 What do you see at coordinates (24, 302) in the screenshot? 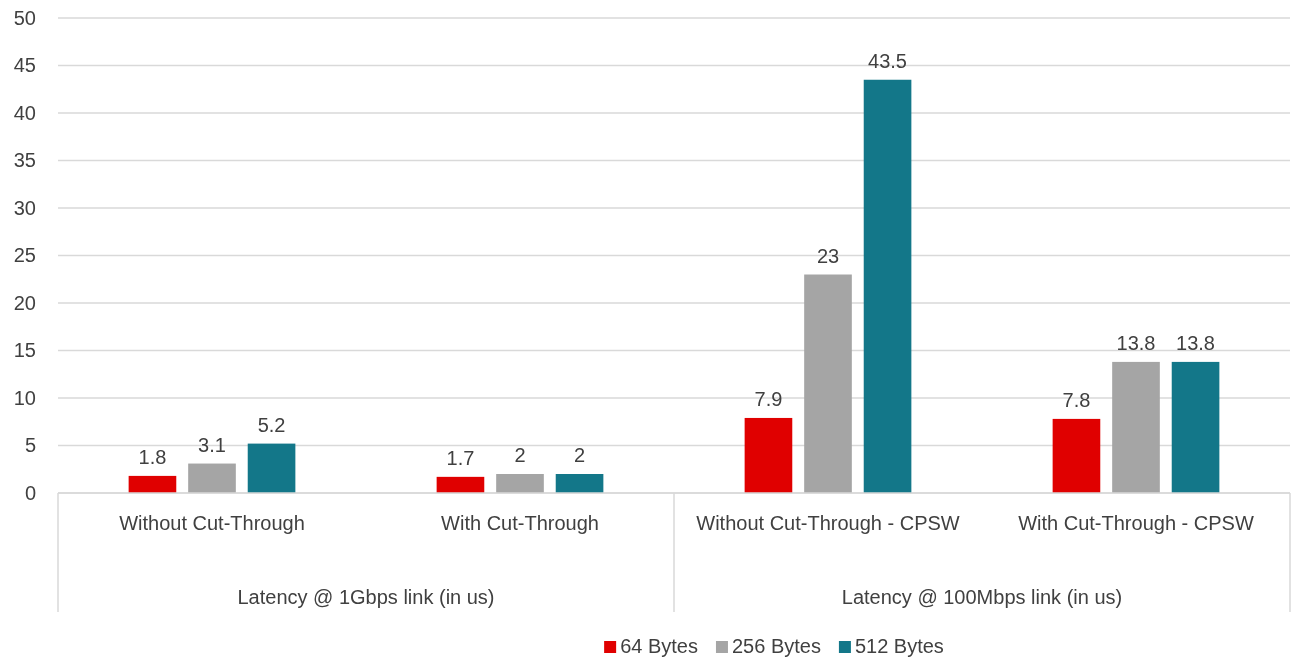
I see `y-tick-label: 20` at bounding box center [24, 302].